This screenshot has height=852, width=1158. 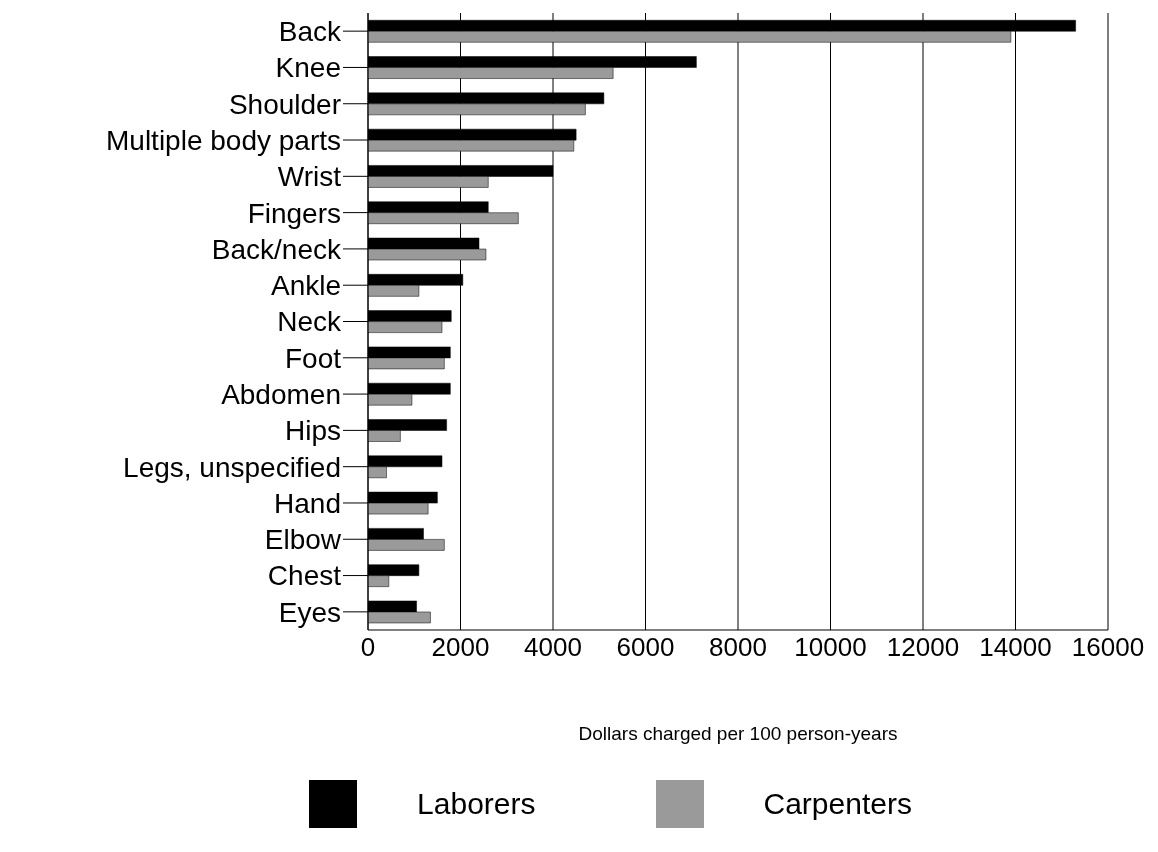 I want to click on x-tick-label: 6000, so click(x=645, y=647).